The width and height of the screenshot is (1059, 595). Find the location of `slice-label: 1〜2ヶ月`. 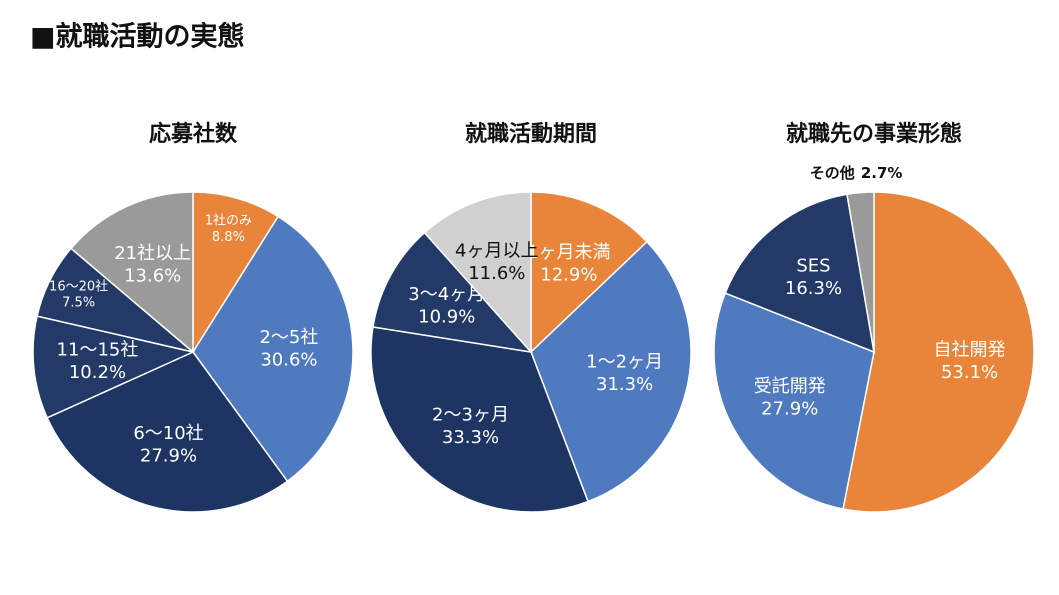

slice-label: 1〜2ヶ月 is located at coordinates (624, 361).